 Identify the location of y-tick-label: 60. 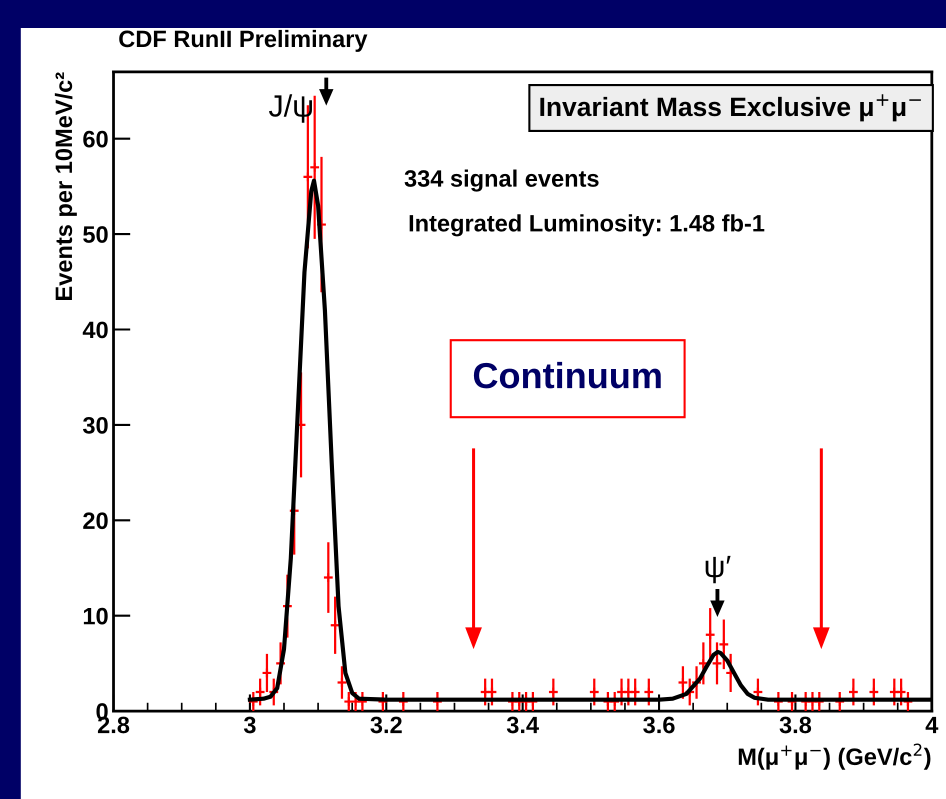
(95, 139).